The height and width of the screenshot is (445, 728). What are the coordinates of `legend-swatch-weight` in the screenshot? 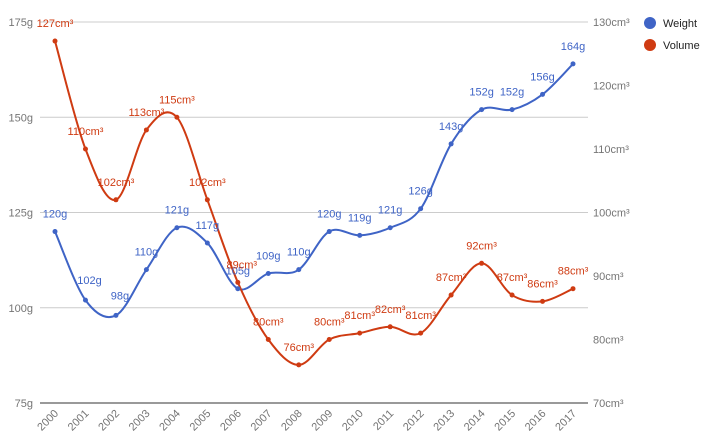 It's located at (650, 23).